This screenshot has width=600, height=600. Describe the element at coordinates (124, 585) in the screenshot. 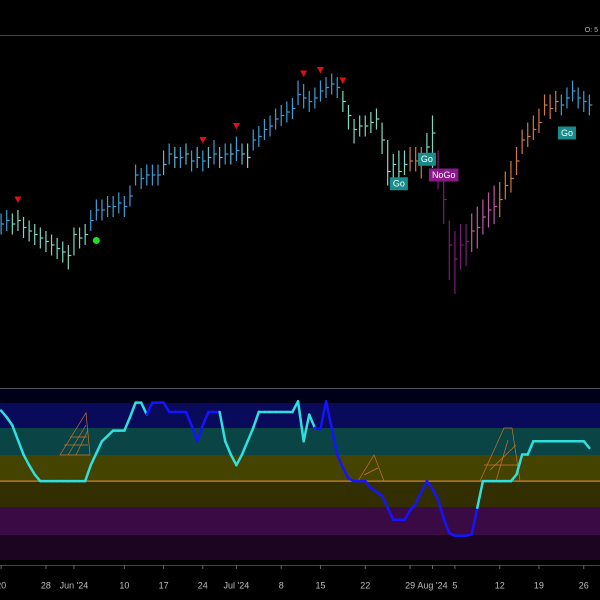

I see `x-tick-label: 10` at that location.